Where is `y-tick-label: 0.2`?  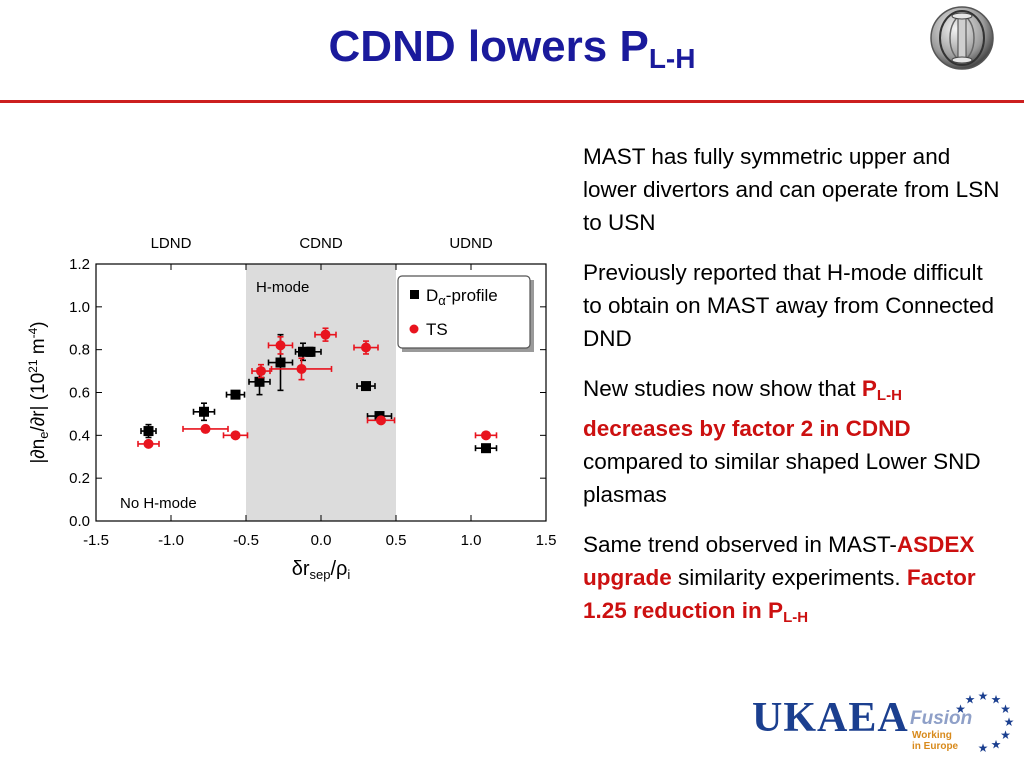 y-tick-label: 0.2 is located at coordinates (79, 478).